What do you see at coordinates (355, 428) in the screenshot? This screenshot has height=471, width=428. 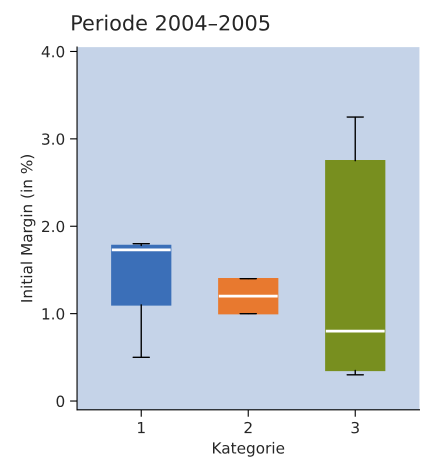 I see `x-tick-label: 3` at bounding box center [355, 428].